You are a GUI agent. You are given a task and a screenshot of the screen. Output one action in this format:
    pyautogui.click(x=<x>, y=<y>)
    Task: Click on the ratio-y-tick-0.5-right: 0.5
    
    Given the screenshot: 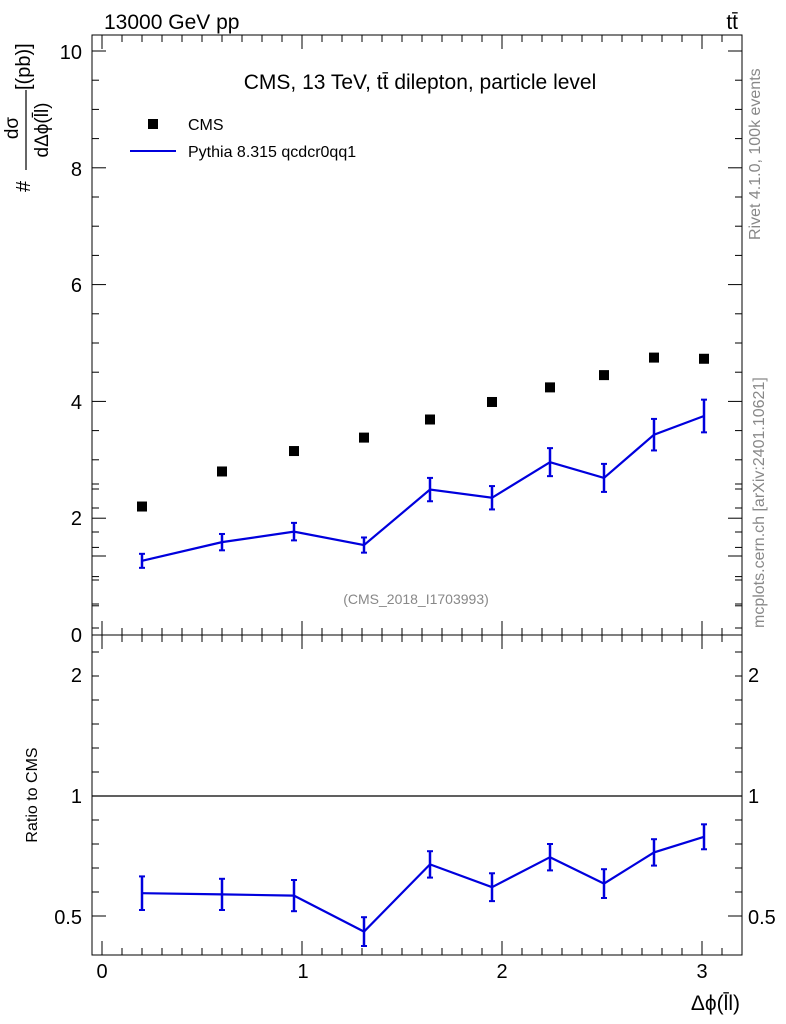 What is the action you would take?
    pyautogui.click(x=762, y=918)
    